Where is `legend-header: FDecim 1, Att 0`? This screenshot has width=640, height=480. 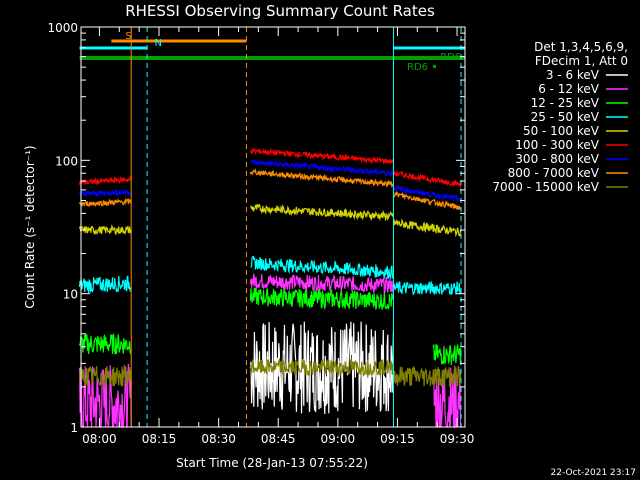
legend-header: FDecim 1, Att 0 is located at coordinates (581, 61).